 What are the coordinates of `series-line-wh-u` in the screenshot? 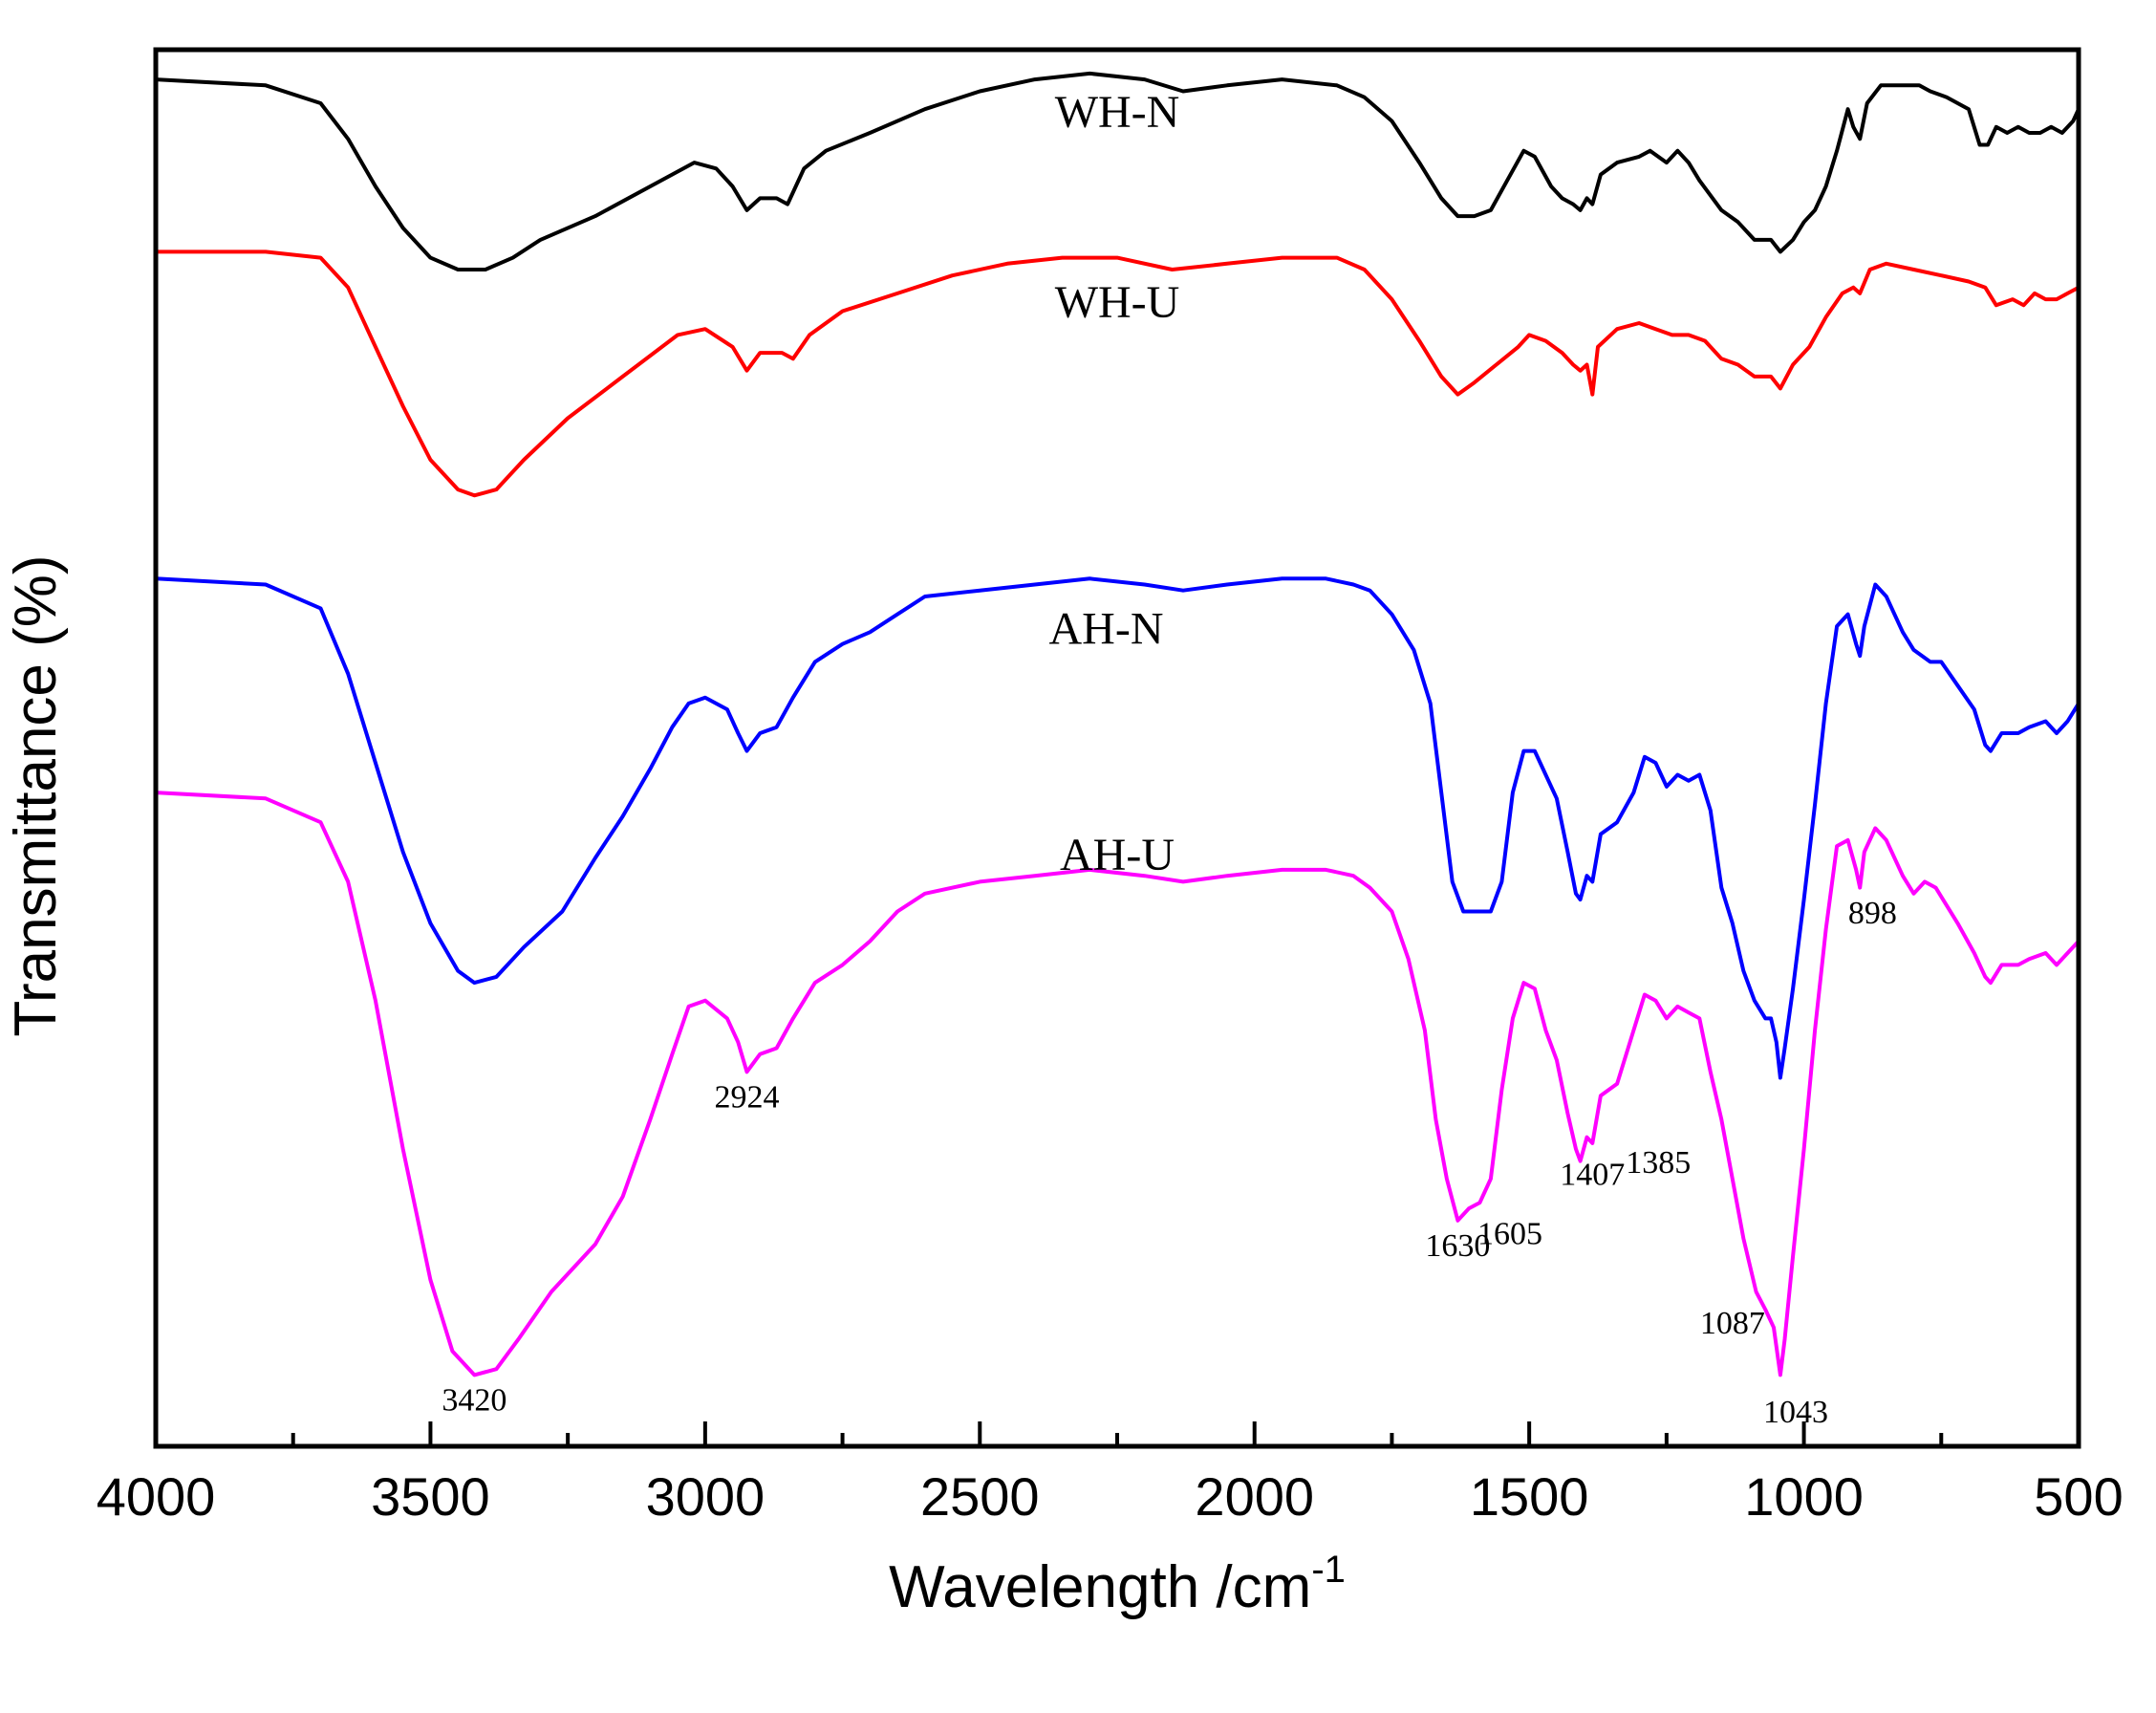 It's located at (1117, 373).